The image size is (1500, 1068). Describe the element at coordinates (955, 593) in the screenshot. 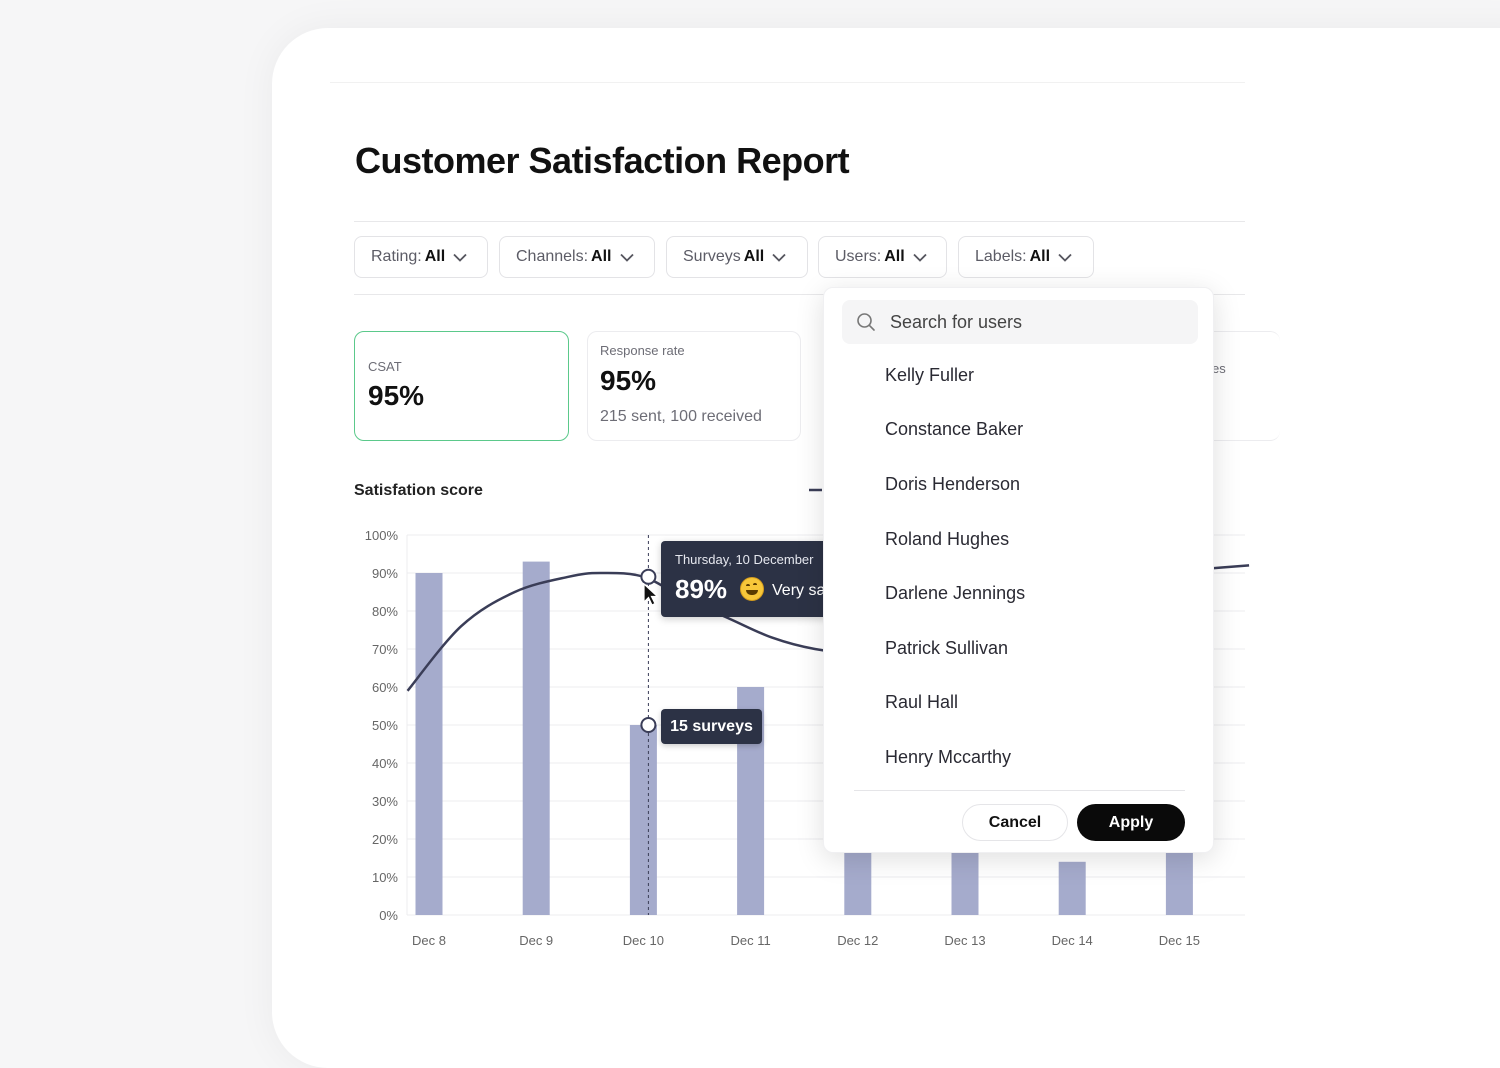

I see `user-option: Darlene Jennings` at that location.